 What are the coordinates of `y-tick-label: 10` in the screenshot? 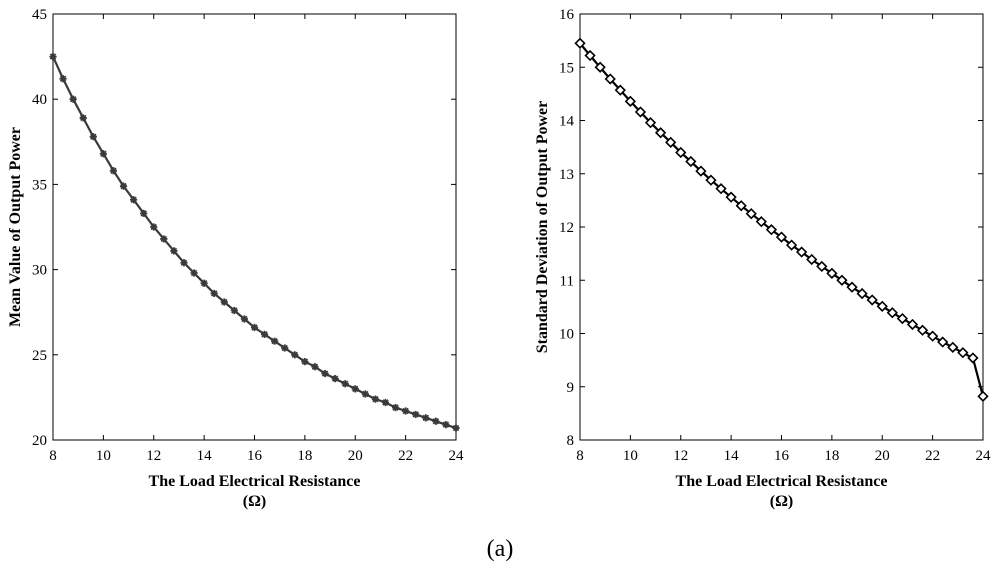 It's located at (566, 335).